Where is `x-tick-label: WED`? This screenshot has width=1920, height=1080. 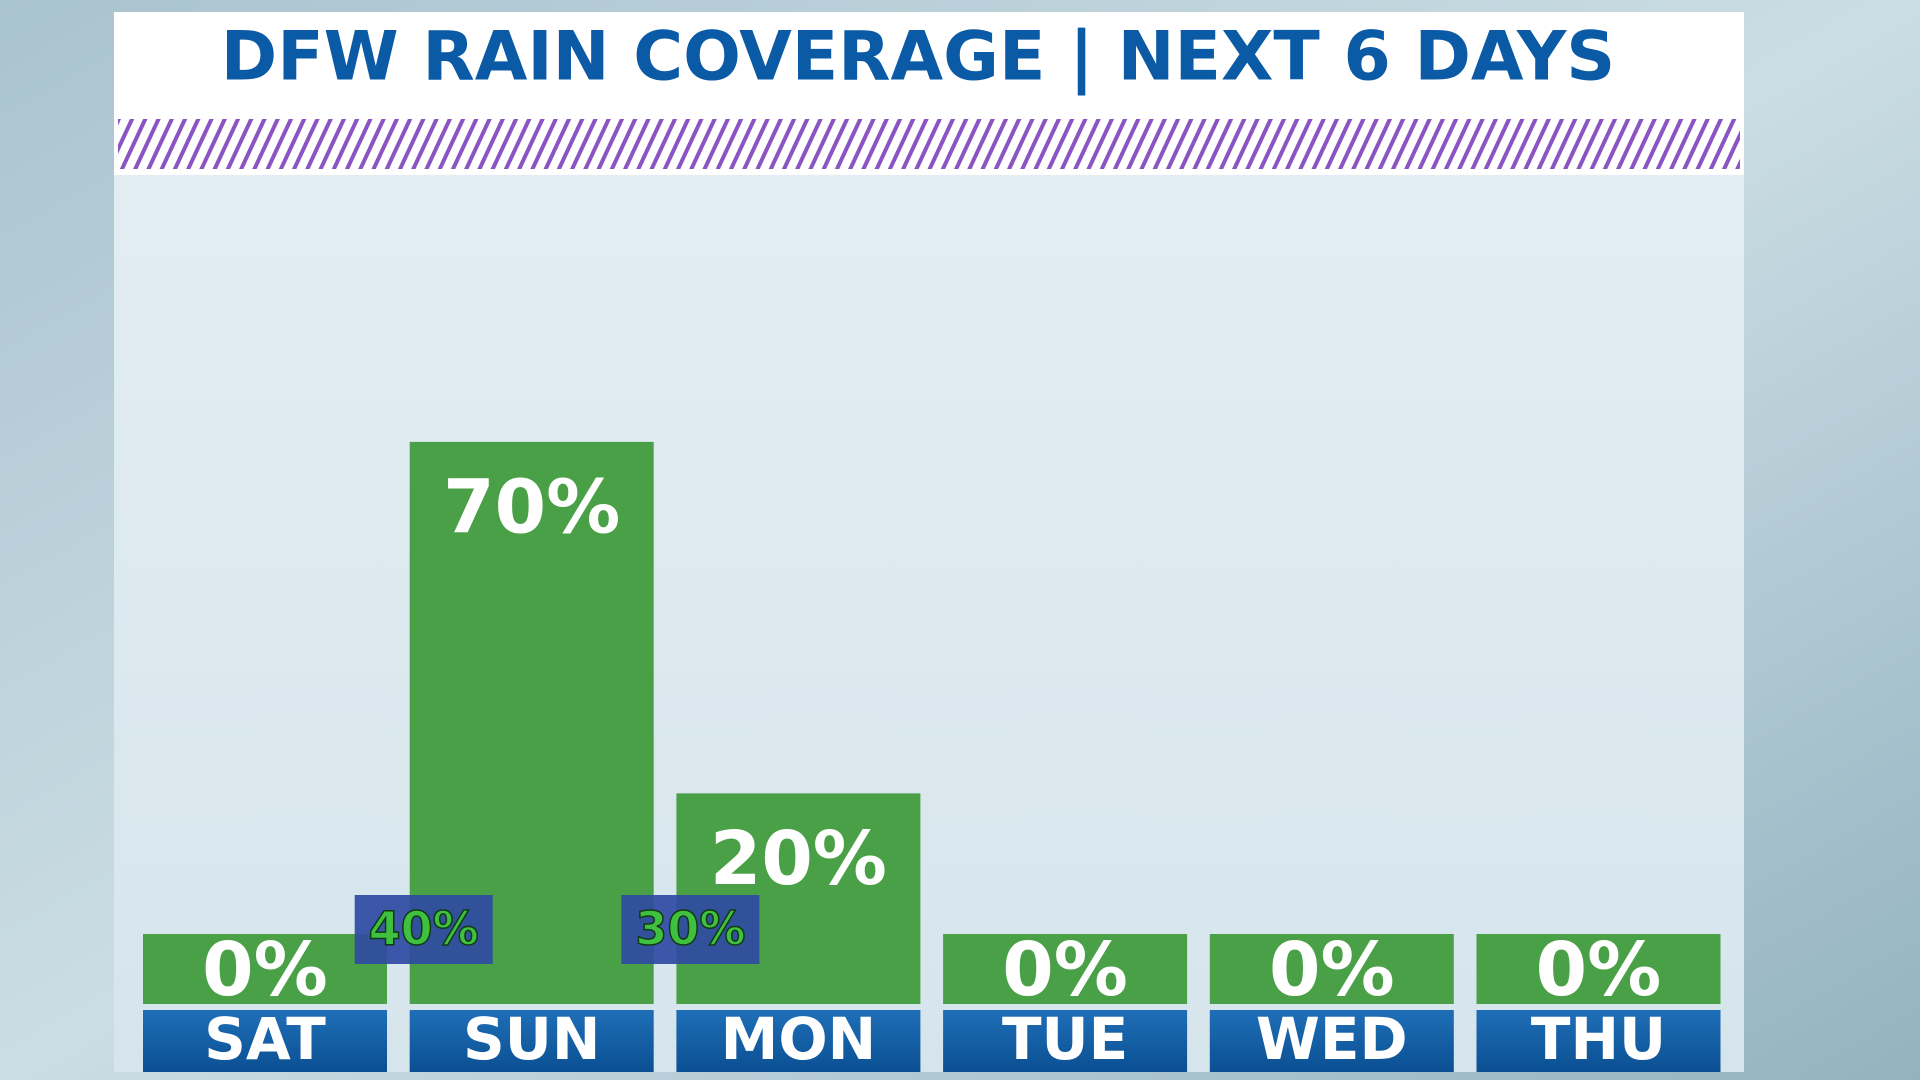 x-tick-label: WED is located at coordinates (1332, 1039).